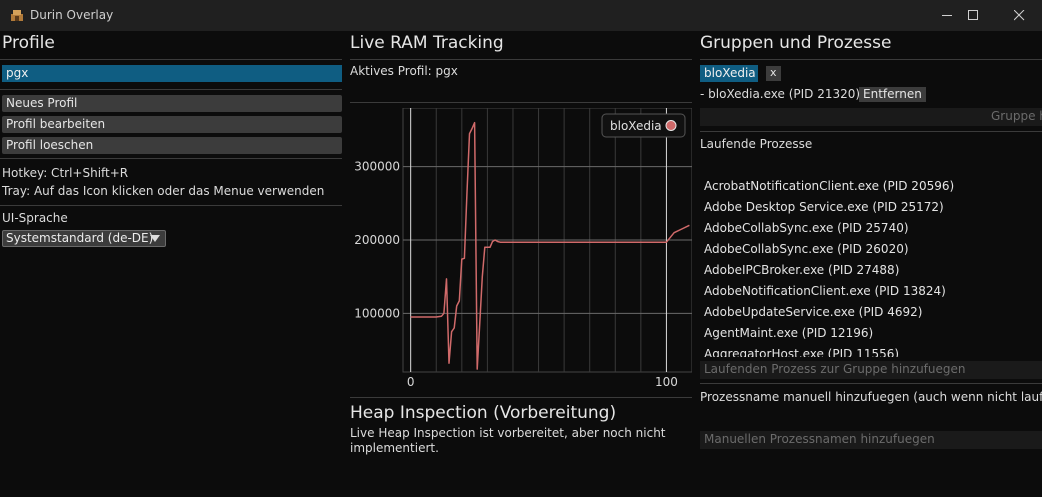 This screenshot has width=1042, height=497. What do you see at coordinates (806, 228) in the screenshot?
I see `list-item: AdobeCollabSync.exe (PID 25740)` at bounding box center [806, 228].